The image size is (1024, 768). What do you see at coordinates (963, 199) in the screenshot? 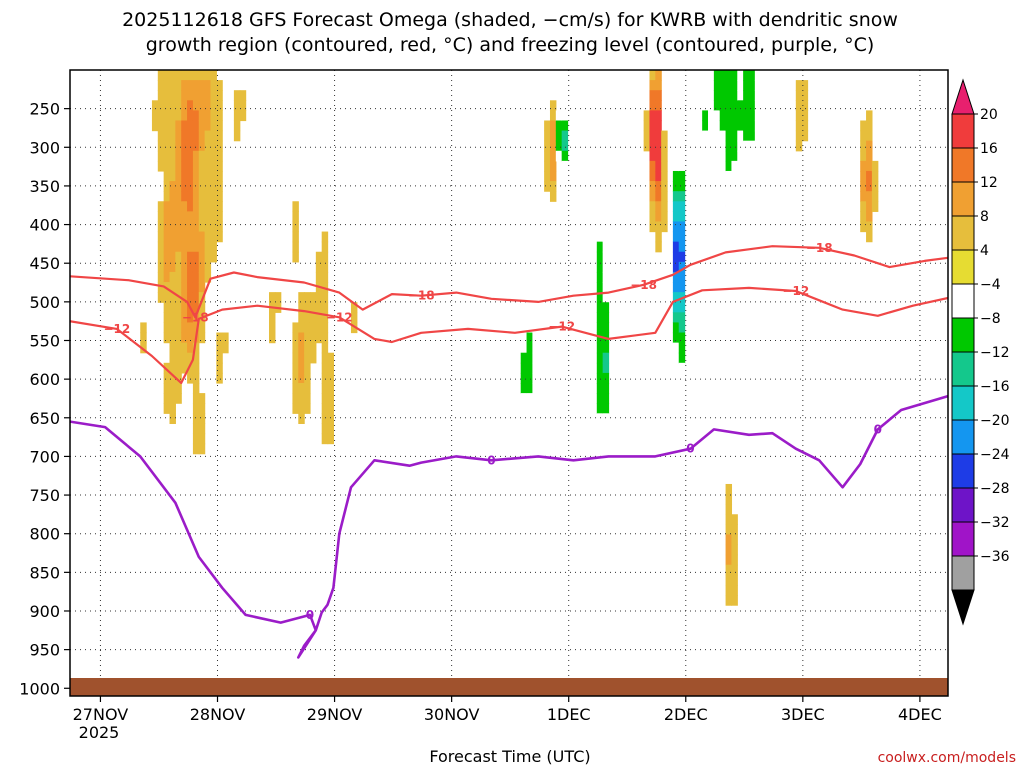
I see `colorbar-segment` at bounding box center [963, 199].